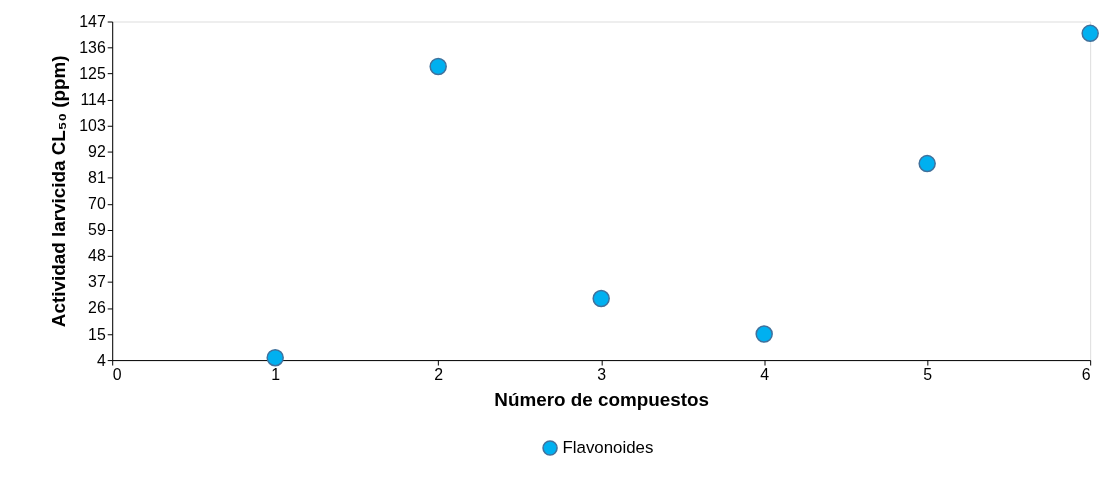 This screenshot has height=504, width=1114. What do you see at coordinates (92, 74) in the screenshot?
I see `y-tick-label: 125` at bounding box center [92, 74].